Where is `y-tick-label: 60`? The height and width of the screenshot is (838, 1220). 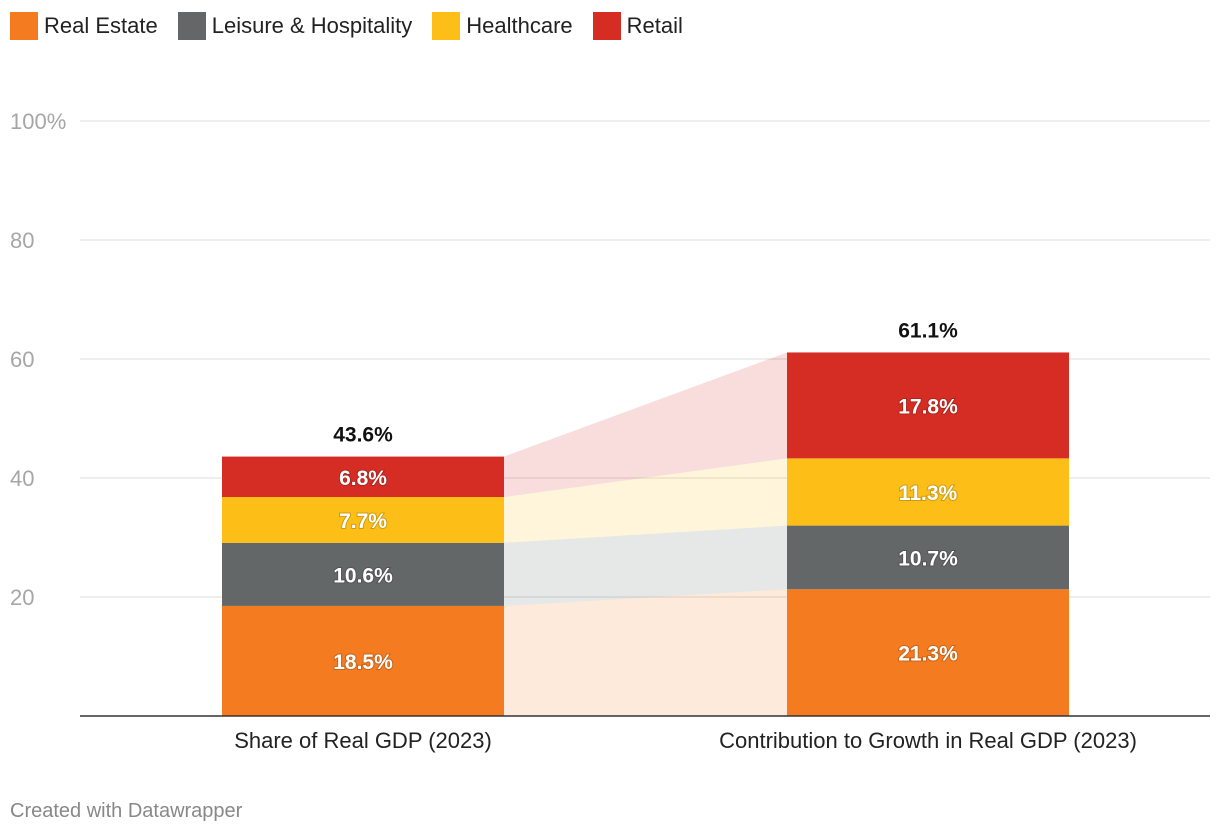 y-tick-label: 60 is located at coordinates (22, 359).